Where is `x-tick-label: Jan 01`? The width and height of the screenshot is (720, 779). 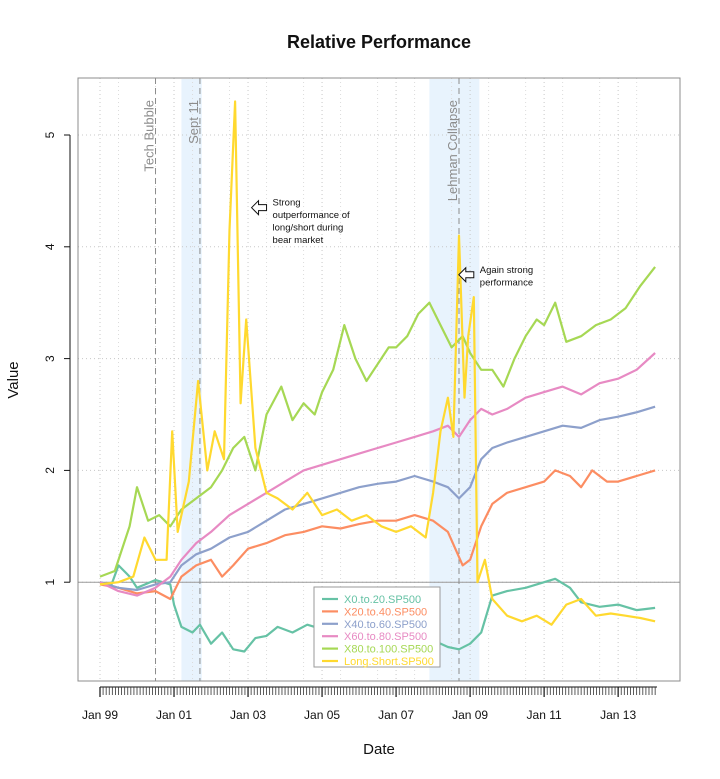
x-tick-label: Jan 01 is located at coordinates (174, 715).